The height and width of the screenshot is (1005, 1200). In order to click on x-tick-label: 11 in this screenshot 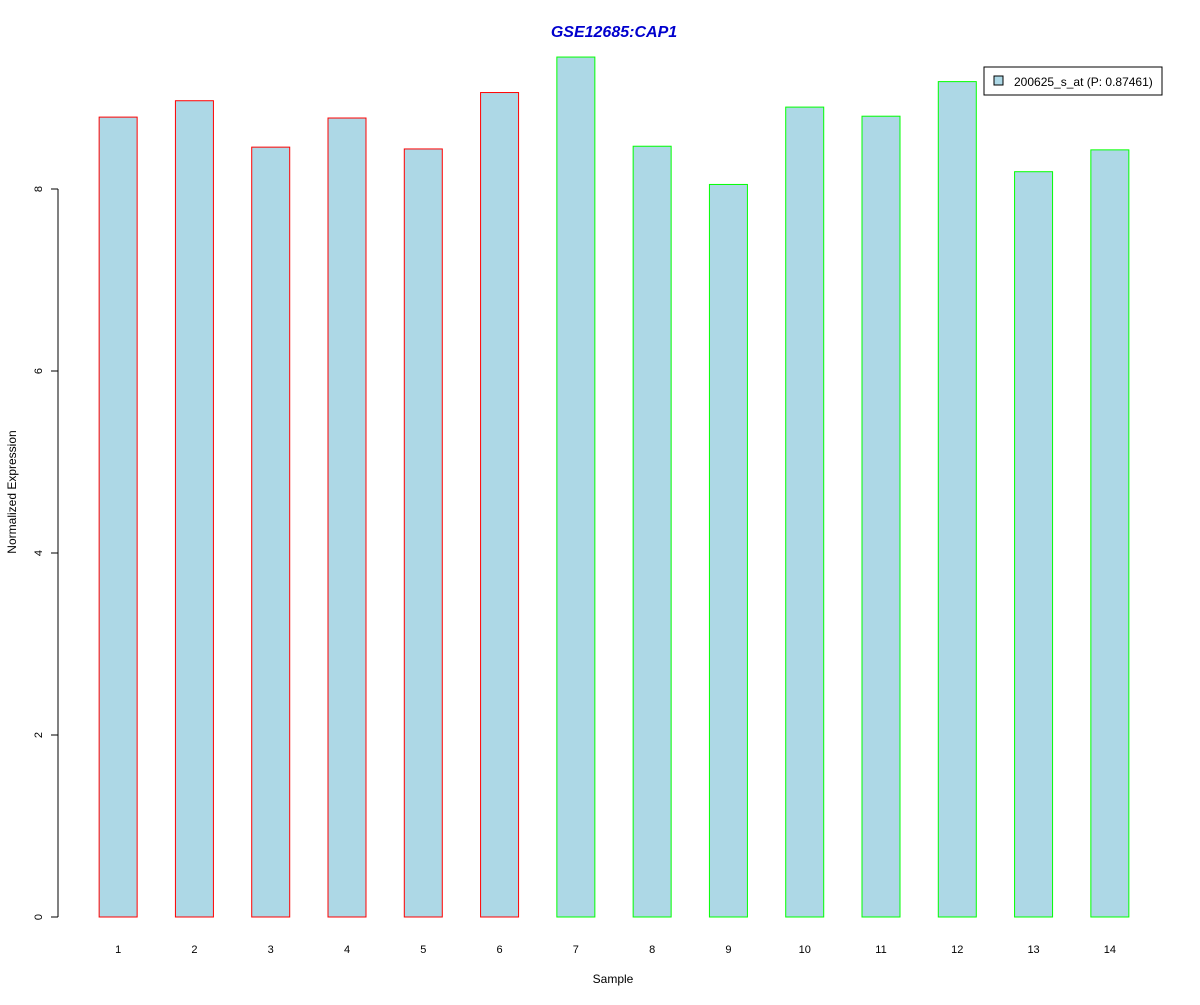, I will do `click(880, 950)`.